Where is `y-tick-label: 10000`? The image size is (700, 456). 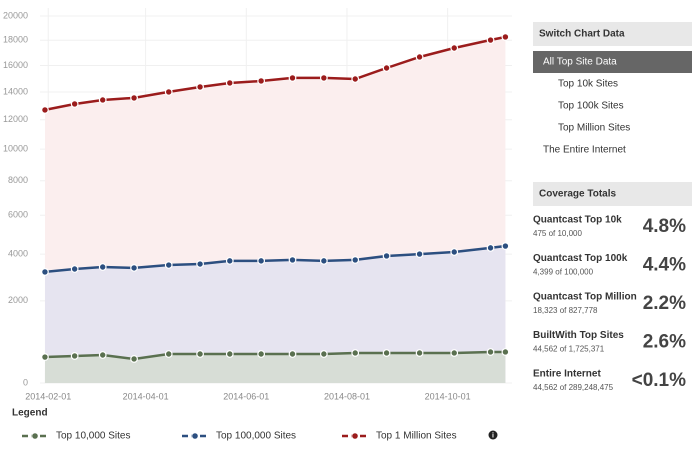
y-tick-label: 10000 is located at coordinates (15, 148).